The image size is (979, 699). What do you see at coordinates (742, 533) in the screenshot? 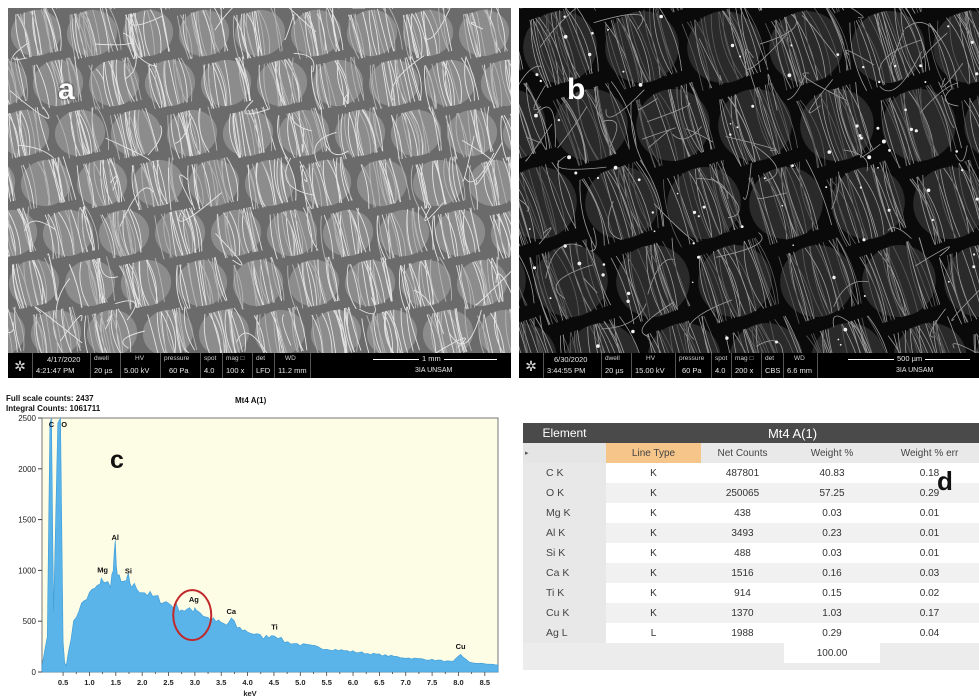
I see `net-counts-cell: 3493` at bounding box center [742, 533].